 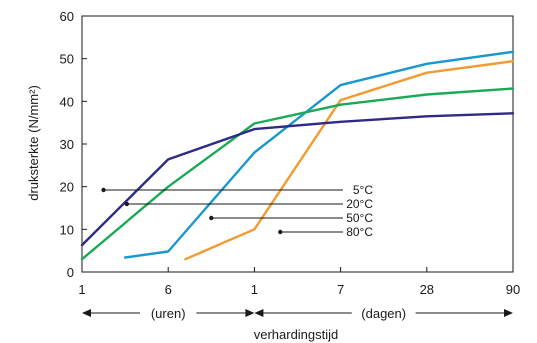 What do you see at coordinates (363, 190) in the screenshot?
I see `series-label: 5°C` at bounding box center [363, 190].